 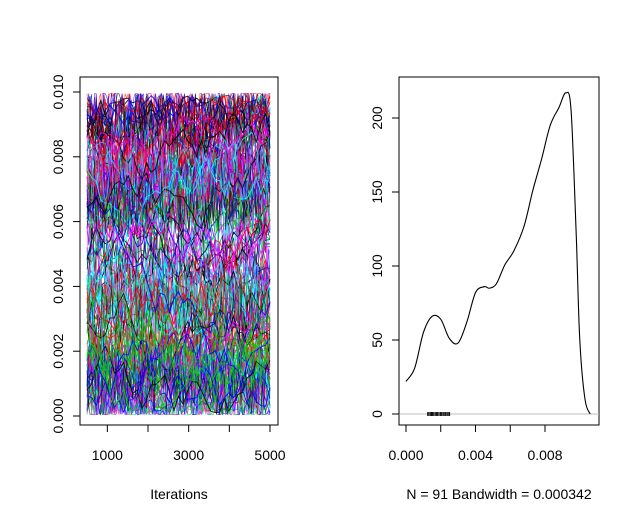 What do you see at coordinates (377, 414) in the screenshot?
I see `density-y-tick-label: 0` at bounding box center [377, 414].